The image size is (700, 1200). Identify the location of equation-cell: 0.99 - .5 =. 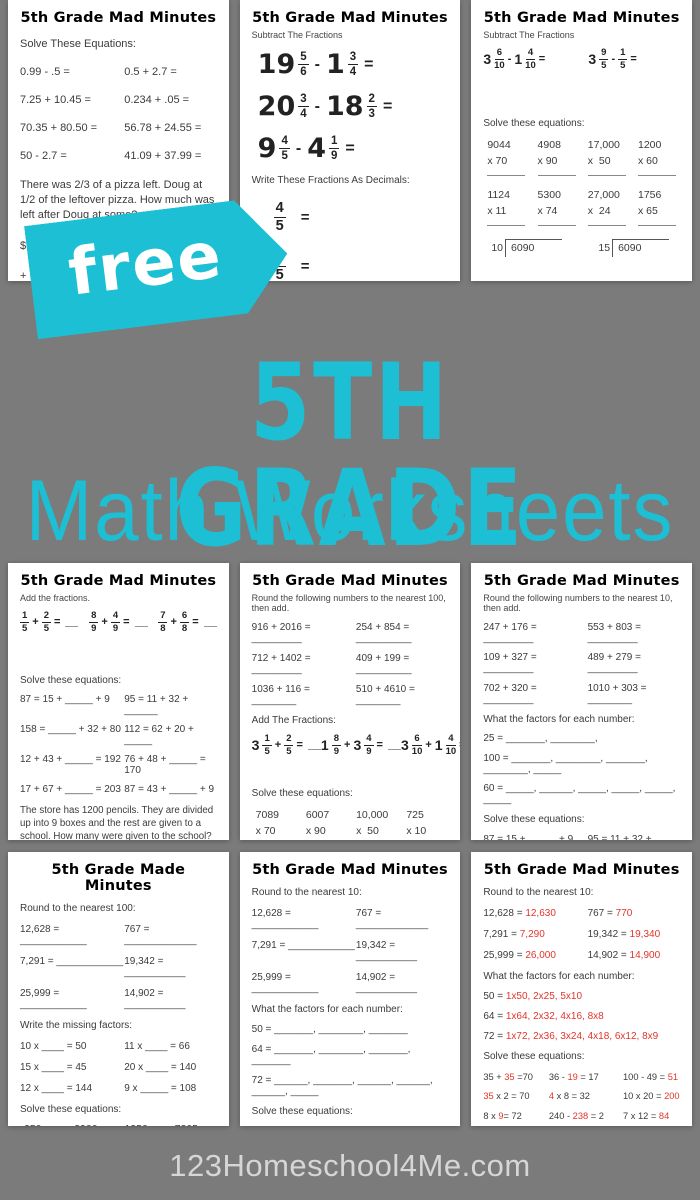
(45, 72).